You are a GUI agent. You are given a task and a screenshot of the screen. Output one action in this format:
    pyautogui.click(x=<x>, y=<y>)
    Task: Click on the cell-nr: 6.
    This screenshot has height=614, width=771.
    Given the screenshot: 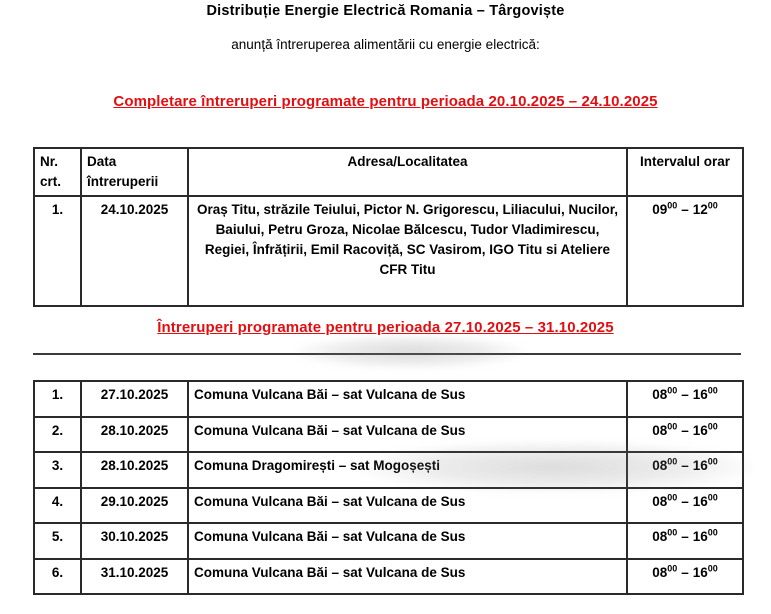 What is the action you would take?
    pyautogui.click(x=57, y=576)
    